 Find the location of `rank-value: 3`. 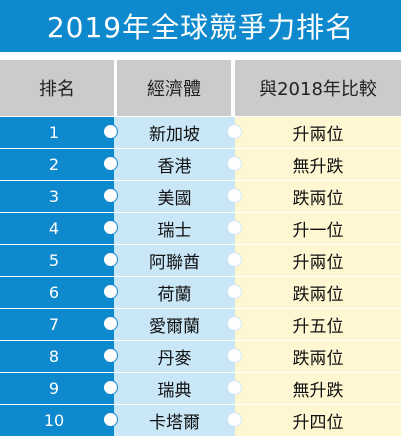

rank-value: 3 is located at coordinates (54, 196).